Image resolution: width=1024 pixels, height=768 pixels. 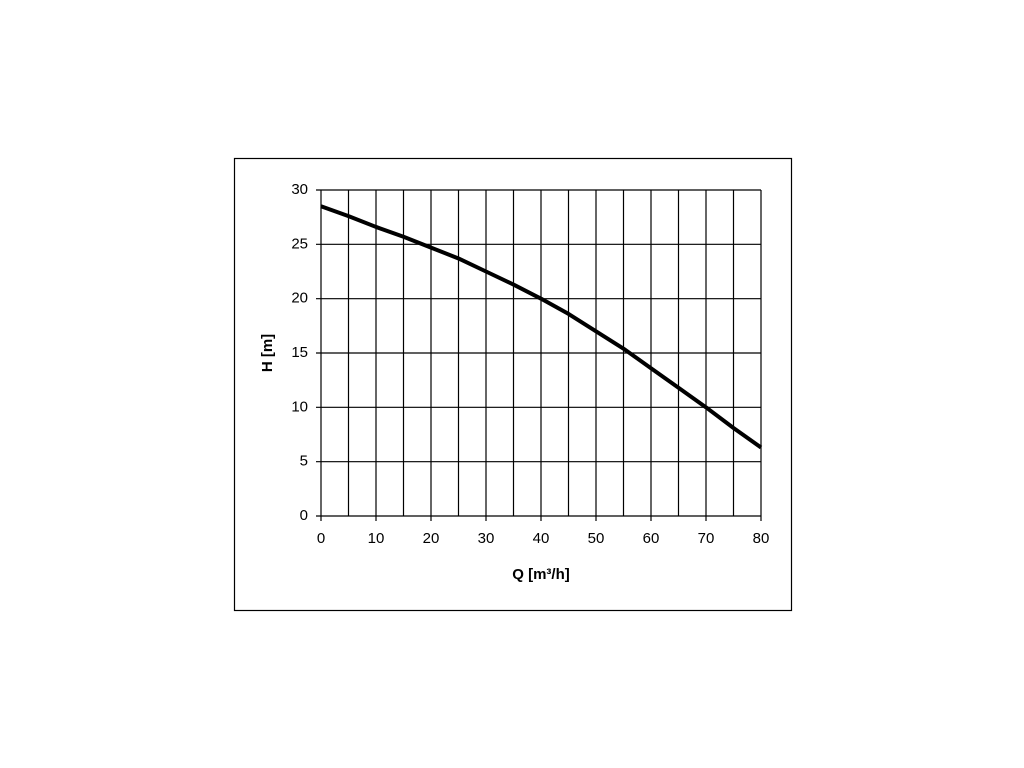 What do you see at coordinates (299, 352) in the screenshot?
I see `y-tick-label: 15` at bounding box center [299, 352].